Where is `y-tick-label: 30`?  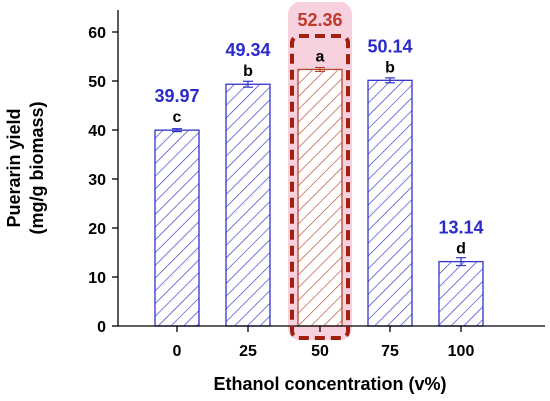
y-tick-label: 30 is located at coordinates (97, 180).